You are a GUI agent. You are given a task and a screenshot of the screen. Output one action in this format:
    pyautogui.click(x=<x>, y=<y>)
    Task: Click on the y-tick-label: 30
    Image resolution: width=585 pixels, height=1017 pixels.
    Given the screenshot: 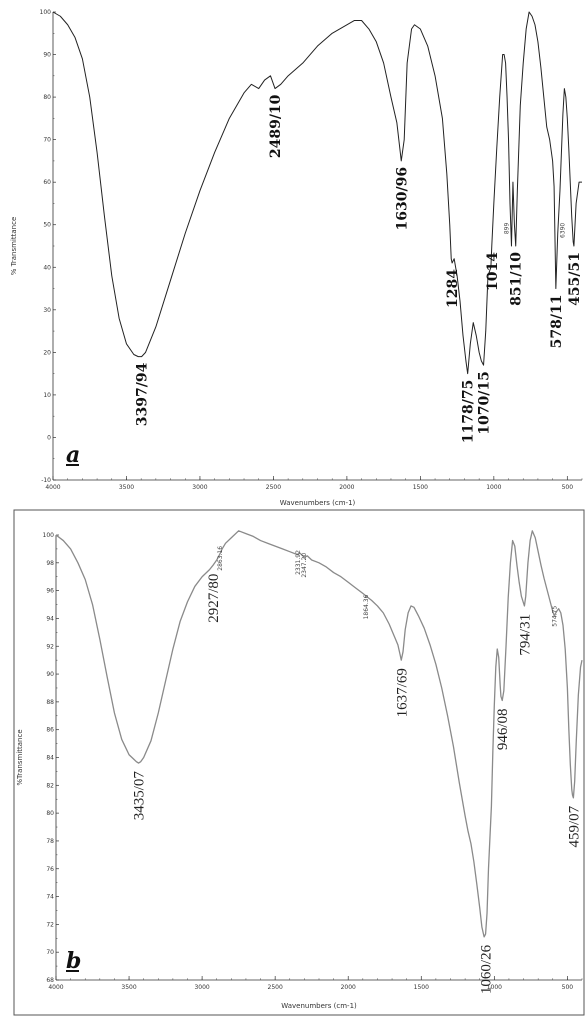 What is the action you would take?
    pyautogui.click(x=47, y=310)
    